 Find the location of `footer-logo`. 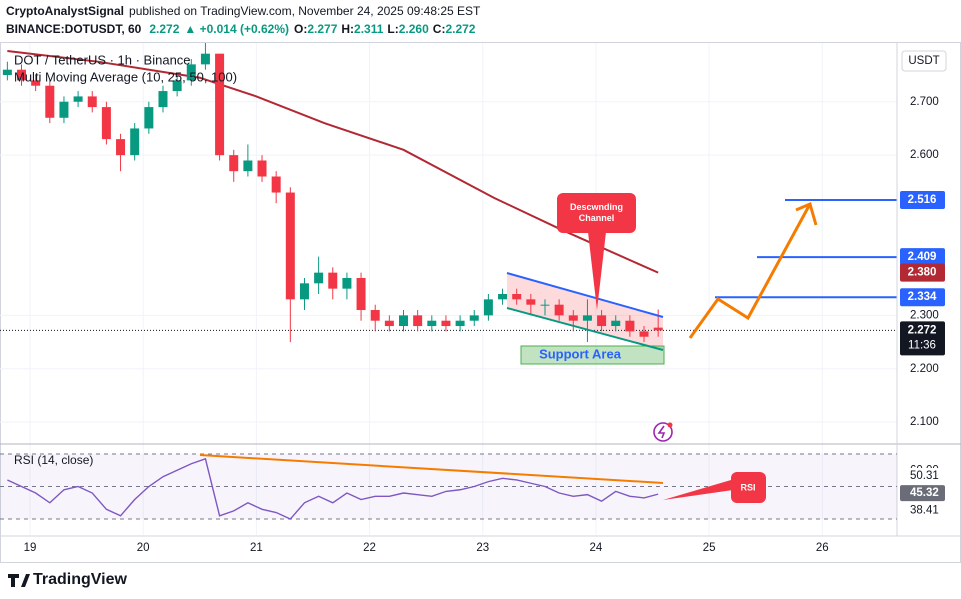

footer-logo is located at coordinates (19, 580).